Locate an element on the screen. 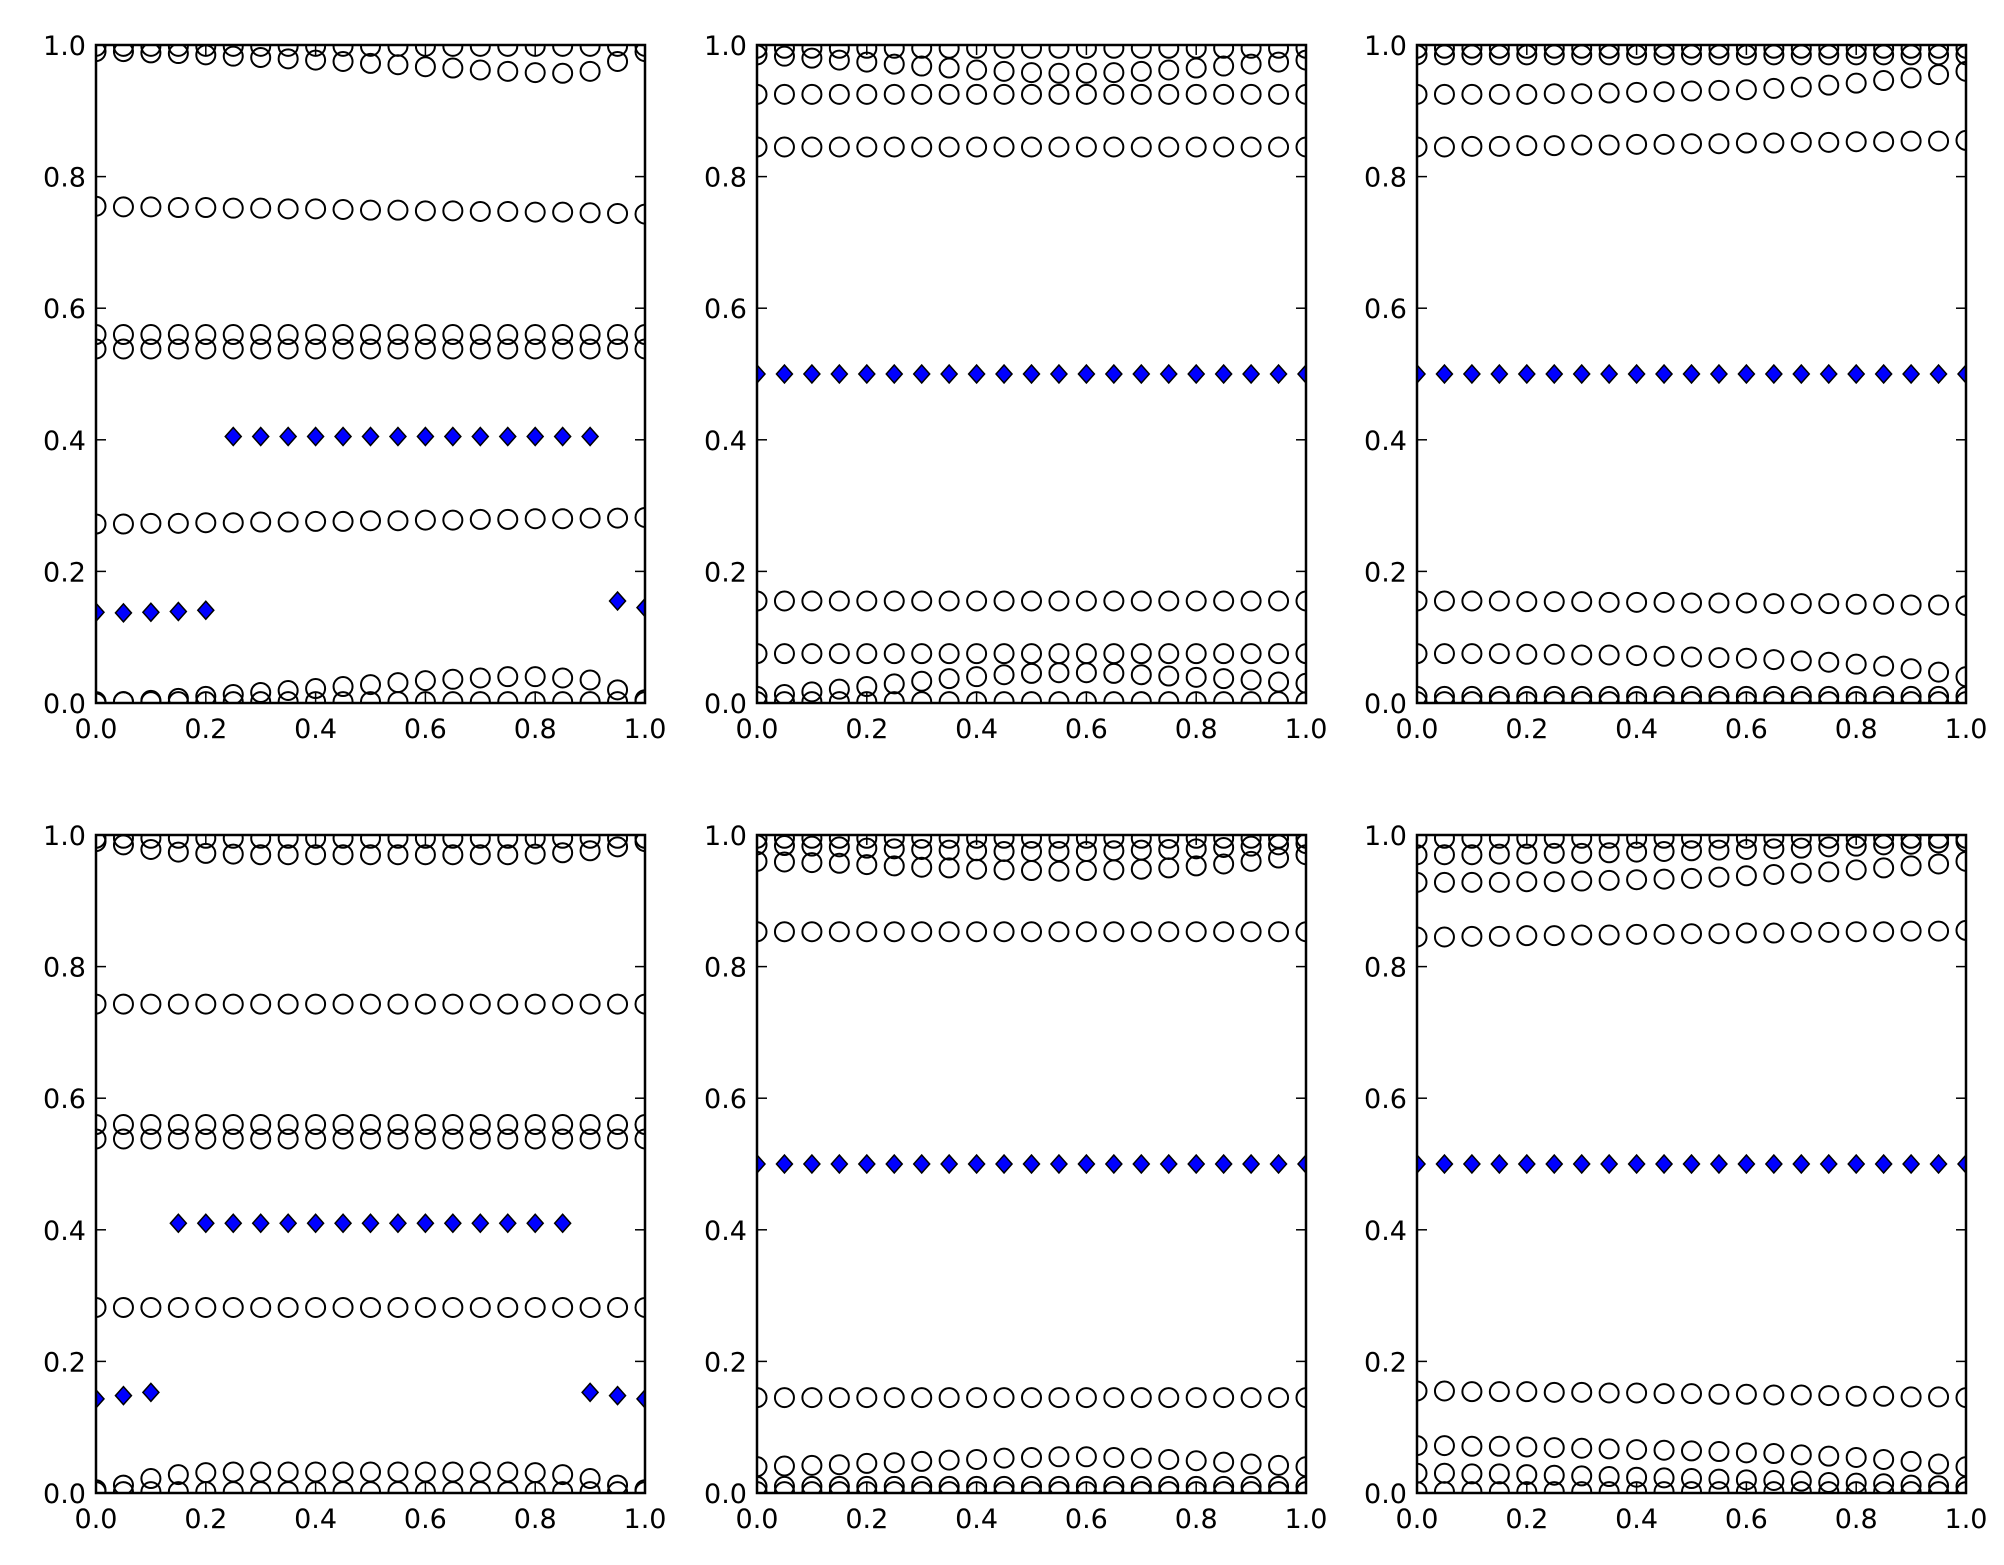  marks is located at coordinates (370, 1164).